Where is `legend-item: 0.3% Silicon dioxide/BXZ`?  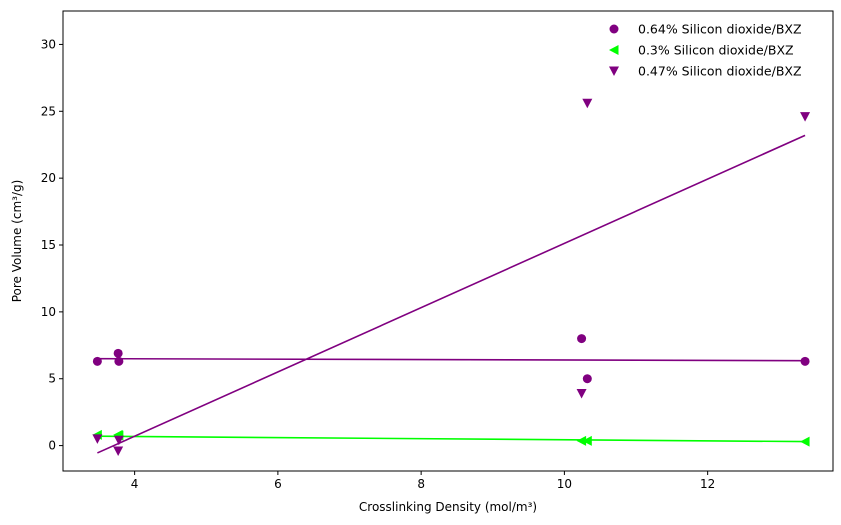
legend-item: 0.3% Silicon dioxide/BXZ is located at coordinates (701, 50).